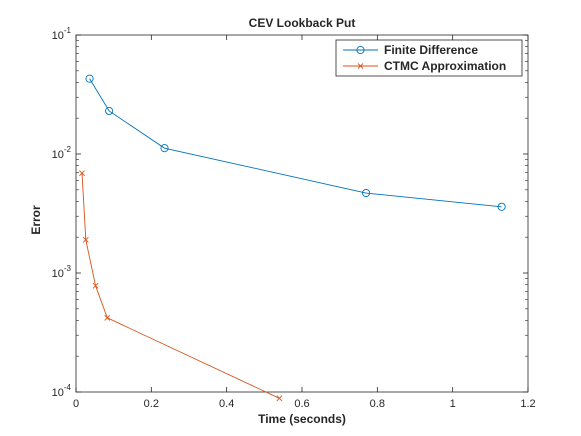 This screenshot has height=436, width=581. I want to click on y-tick-exponent: -4, so click(68, 387).